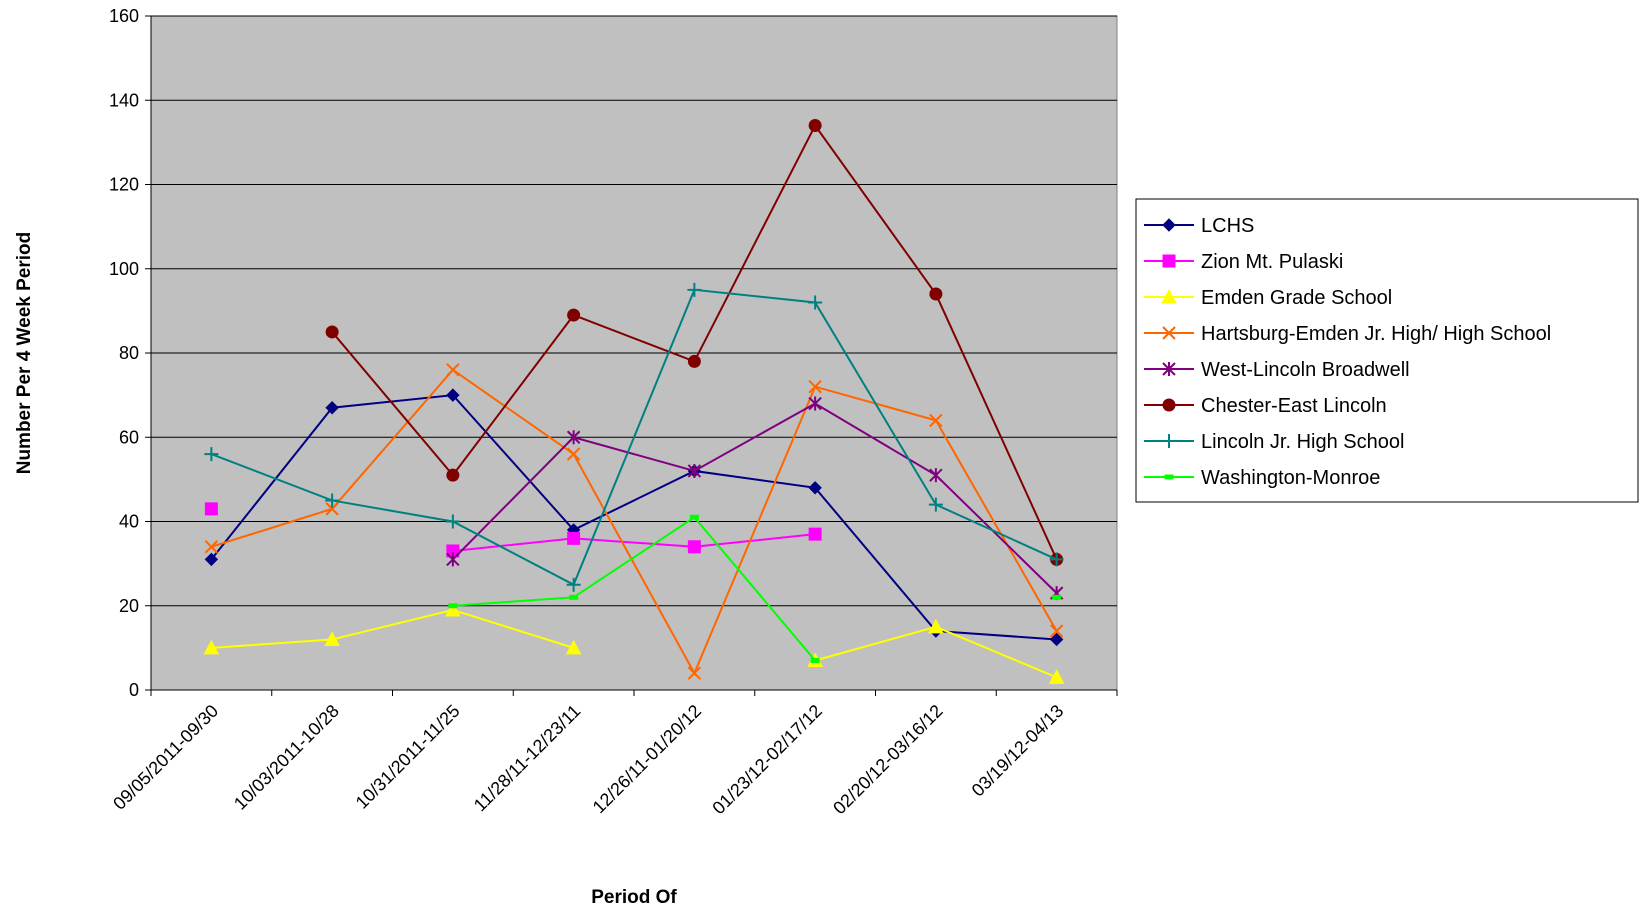 The width and height of the screenshot is (1639, 911). What do you see at coordinates (1018, 751) in the screenshot?
I see `x-tick-label: 03/19/12-04/13` at bounding box center [1018, 751].